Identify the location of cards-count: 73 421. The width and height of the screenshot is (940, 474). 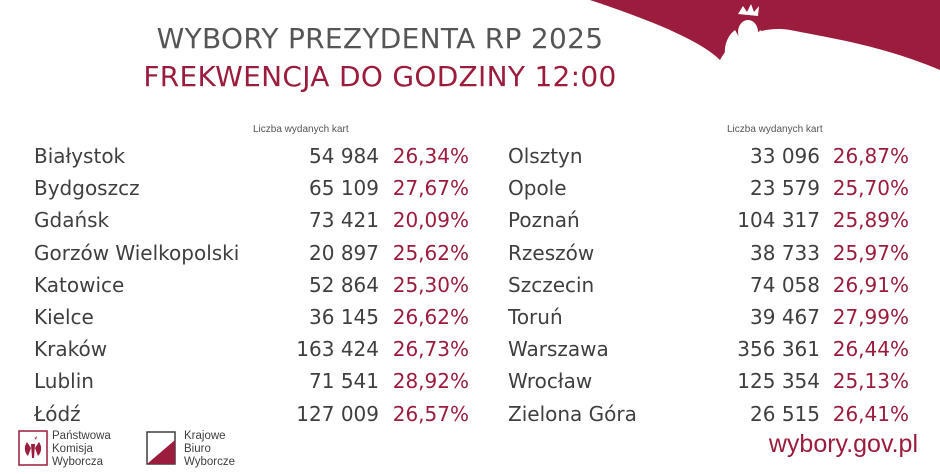
(344, 220).